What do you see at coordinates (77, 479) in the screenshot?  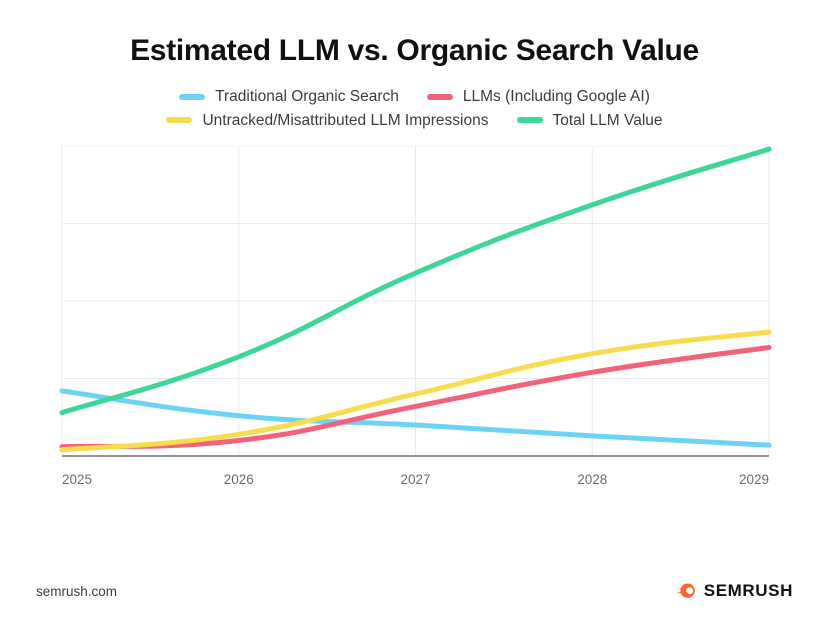 I see `x-axis-tick-label: 2025` at bounding box center [77, 479].